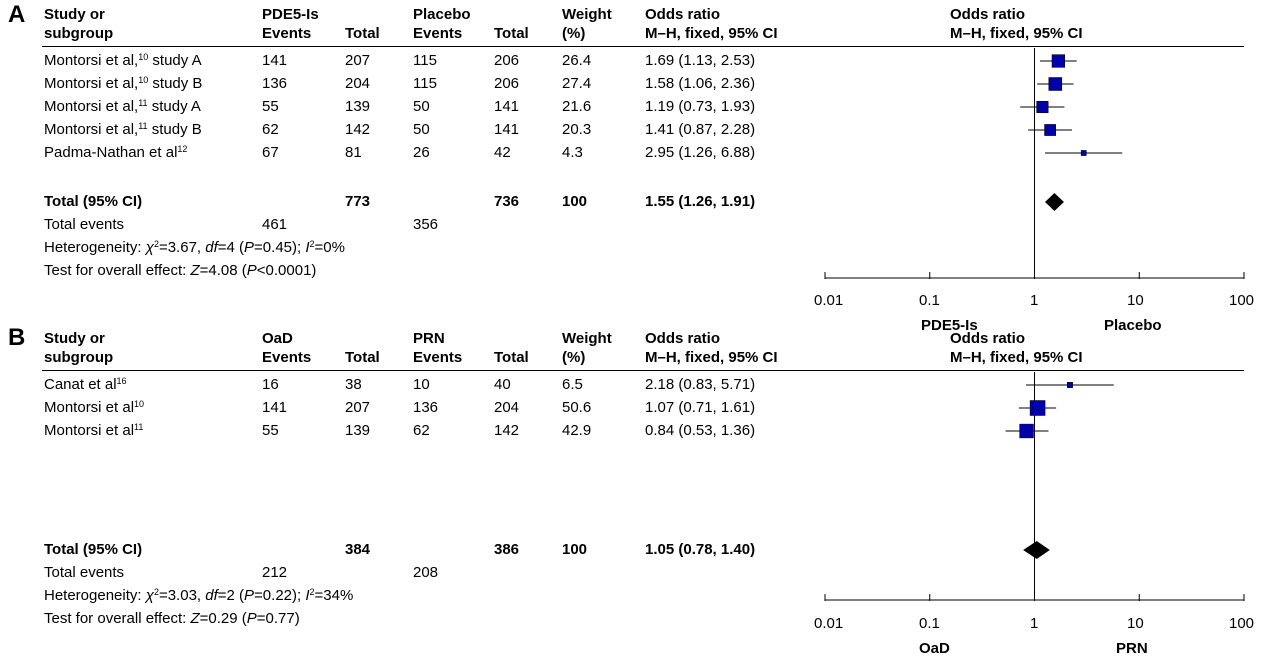 This screenshot has height=662, width=1268. I want to click on total-2: 42, so click(502, 152).